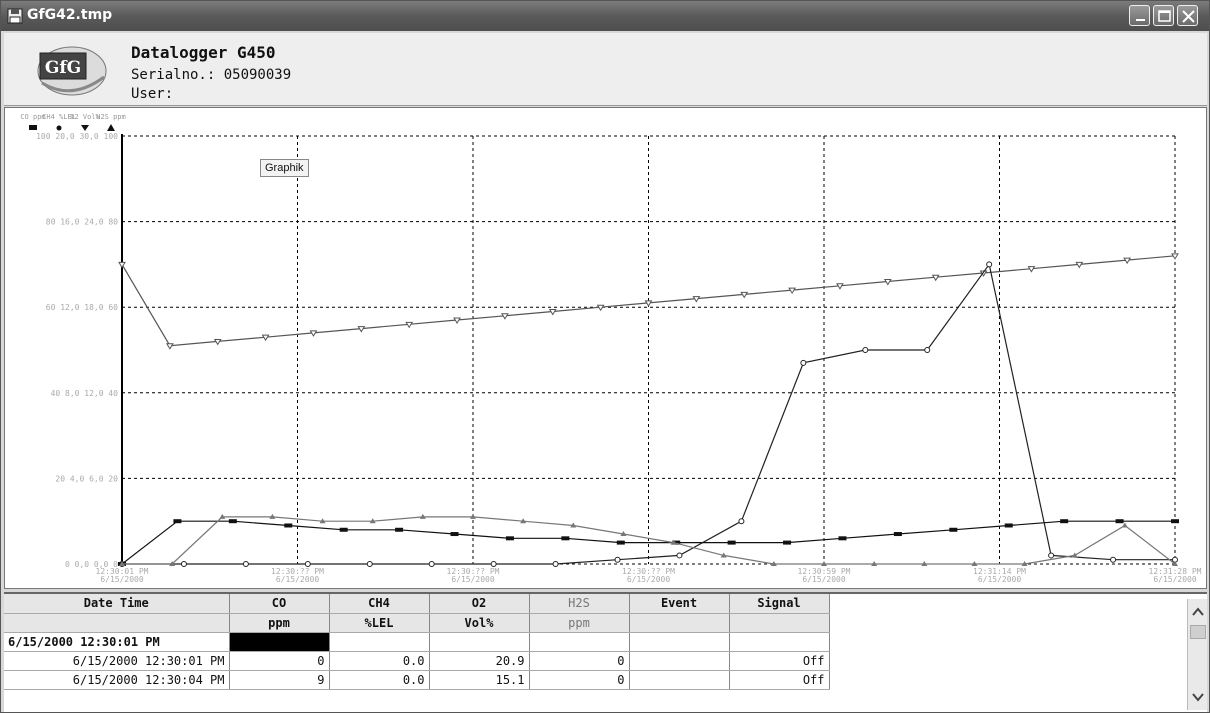 The width and height of the screenshot is (1210, 713). Describe the element at coordinates (1198, 612) in the screenshot. I see `scroll-up-icon` at that location.